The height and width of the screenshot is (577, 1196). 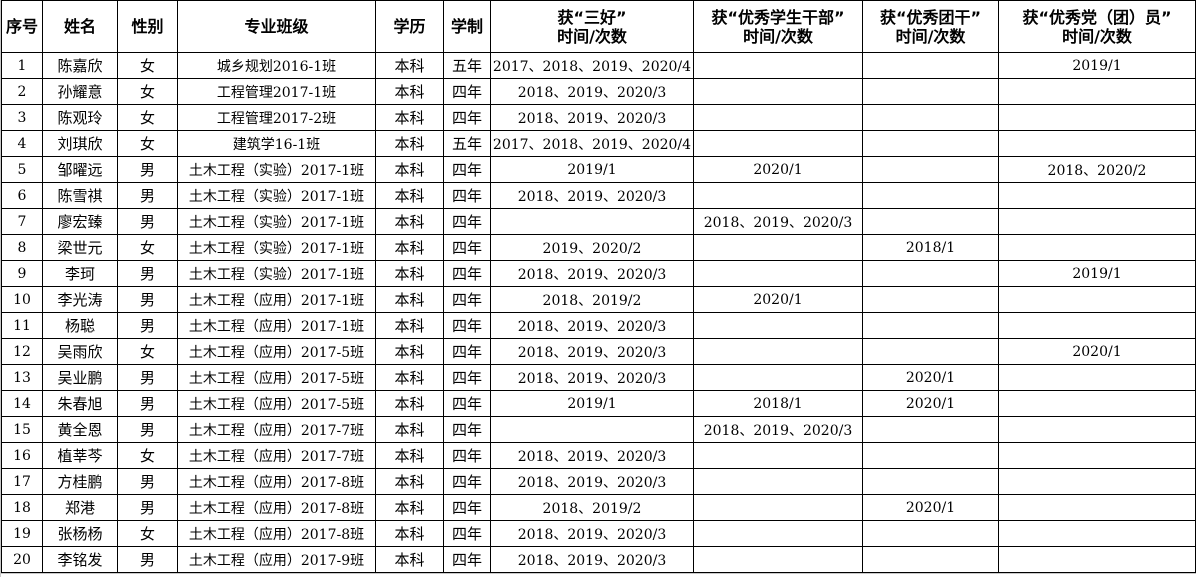 What do you see at coordinates (276, 143) in the screenshot?
I see `cell-cls: 建筑学16-1班` at bounding box center [276, 143].